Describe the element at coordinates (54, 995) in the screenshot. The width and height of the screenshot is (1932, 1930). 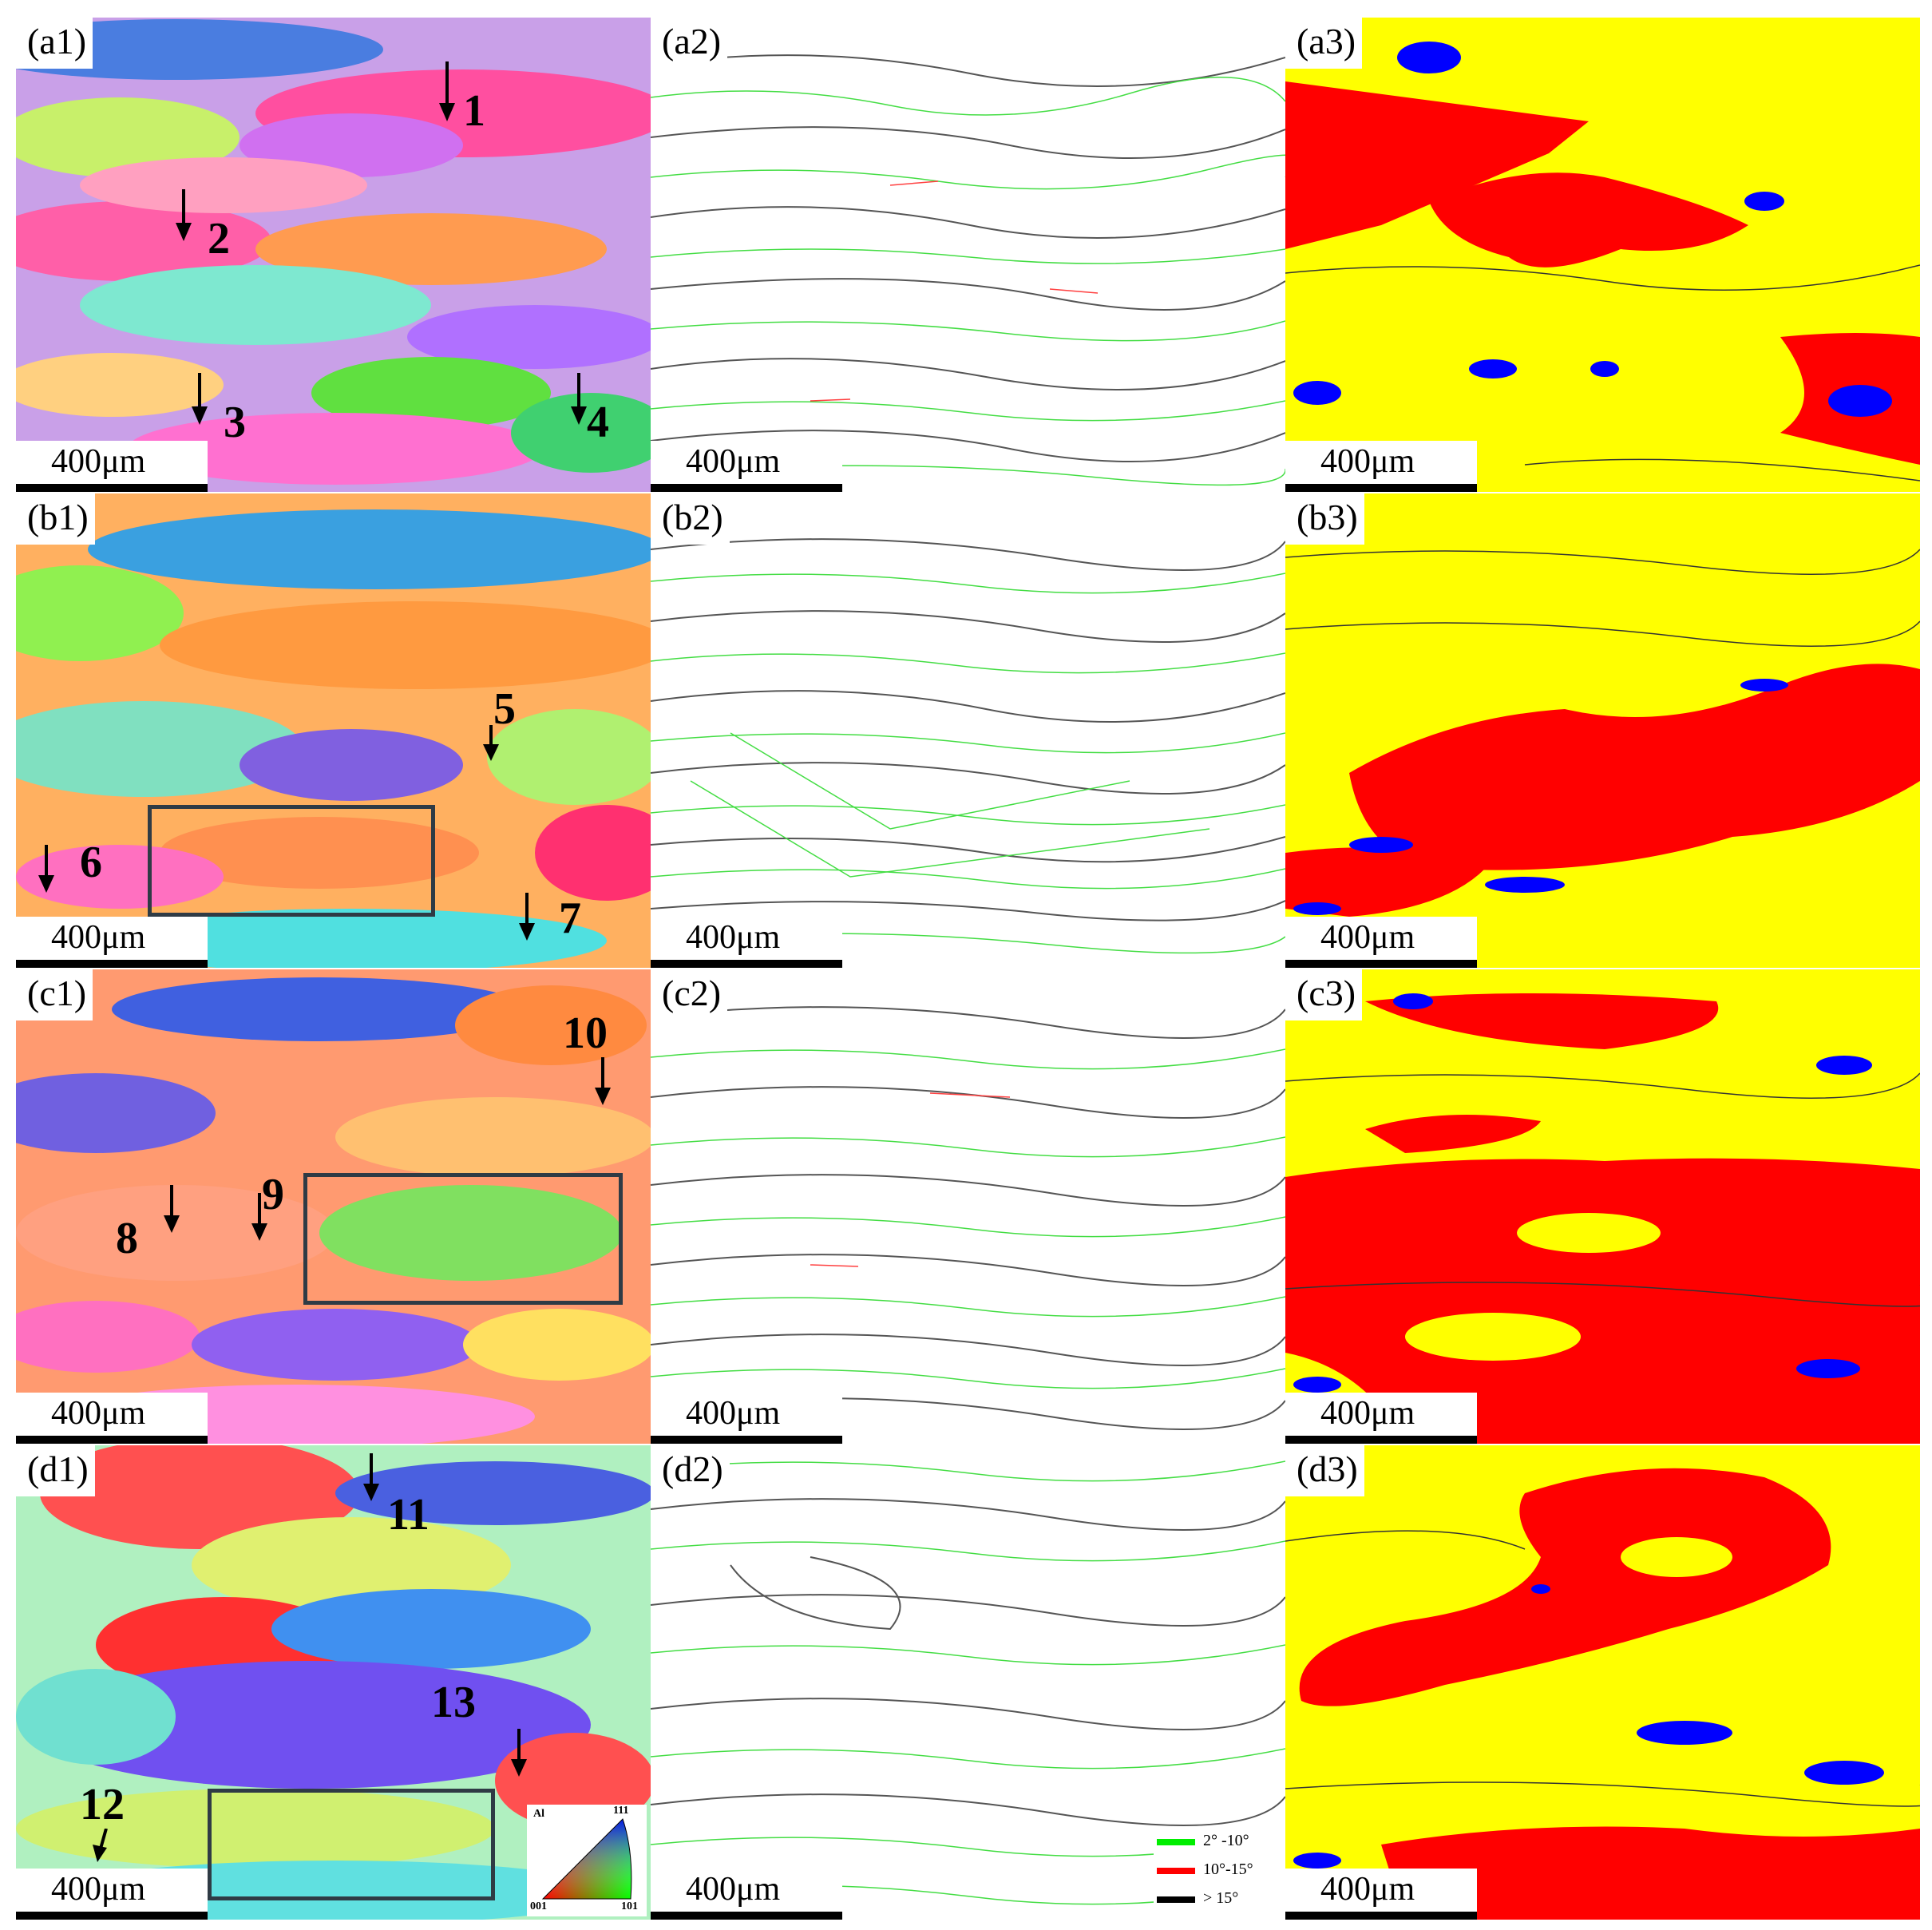
I see `panel-label: (c1)` at that location.